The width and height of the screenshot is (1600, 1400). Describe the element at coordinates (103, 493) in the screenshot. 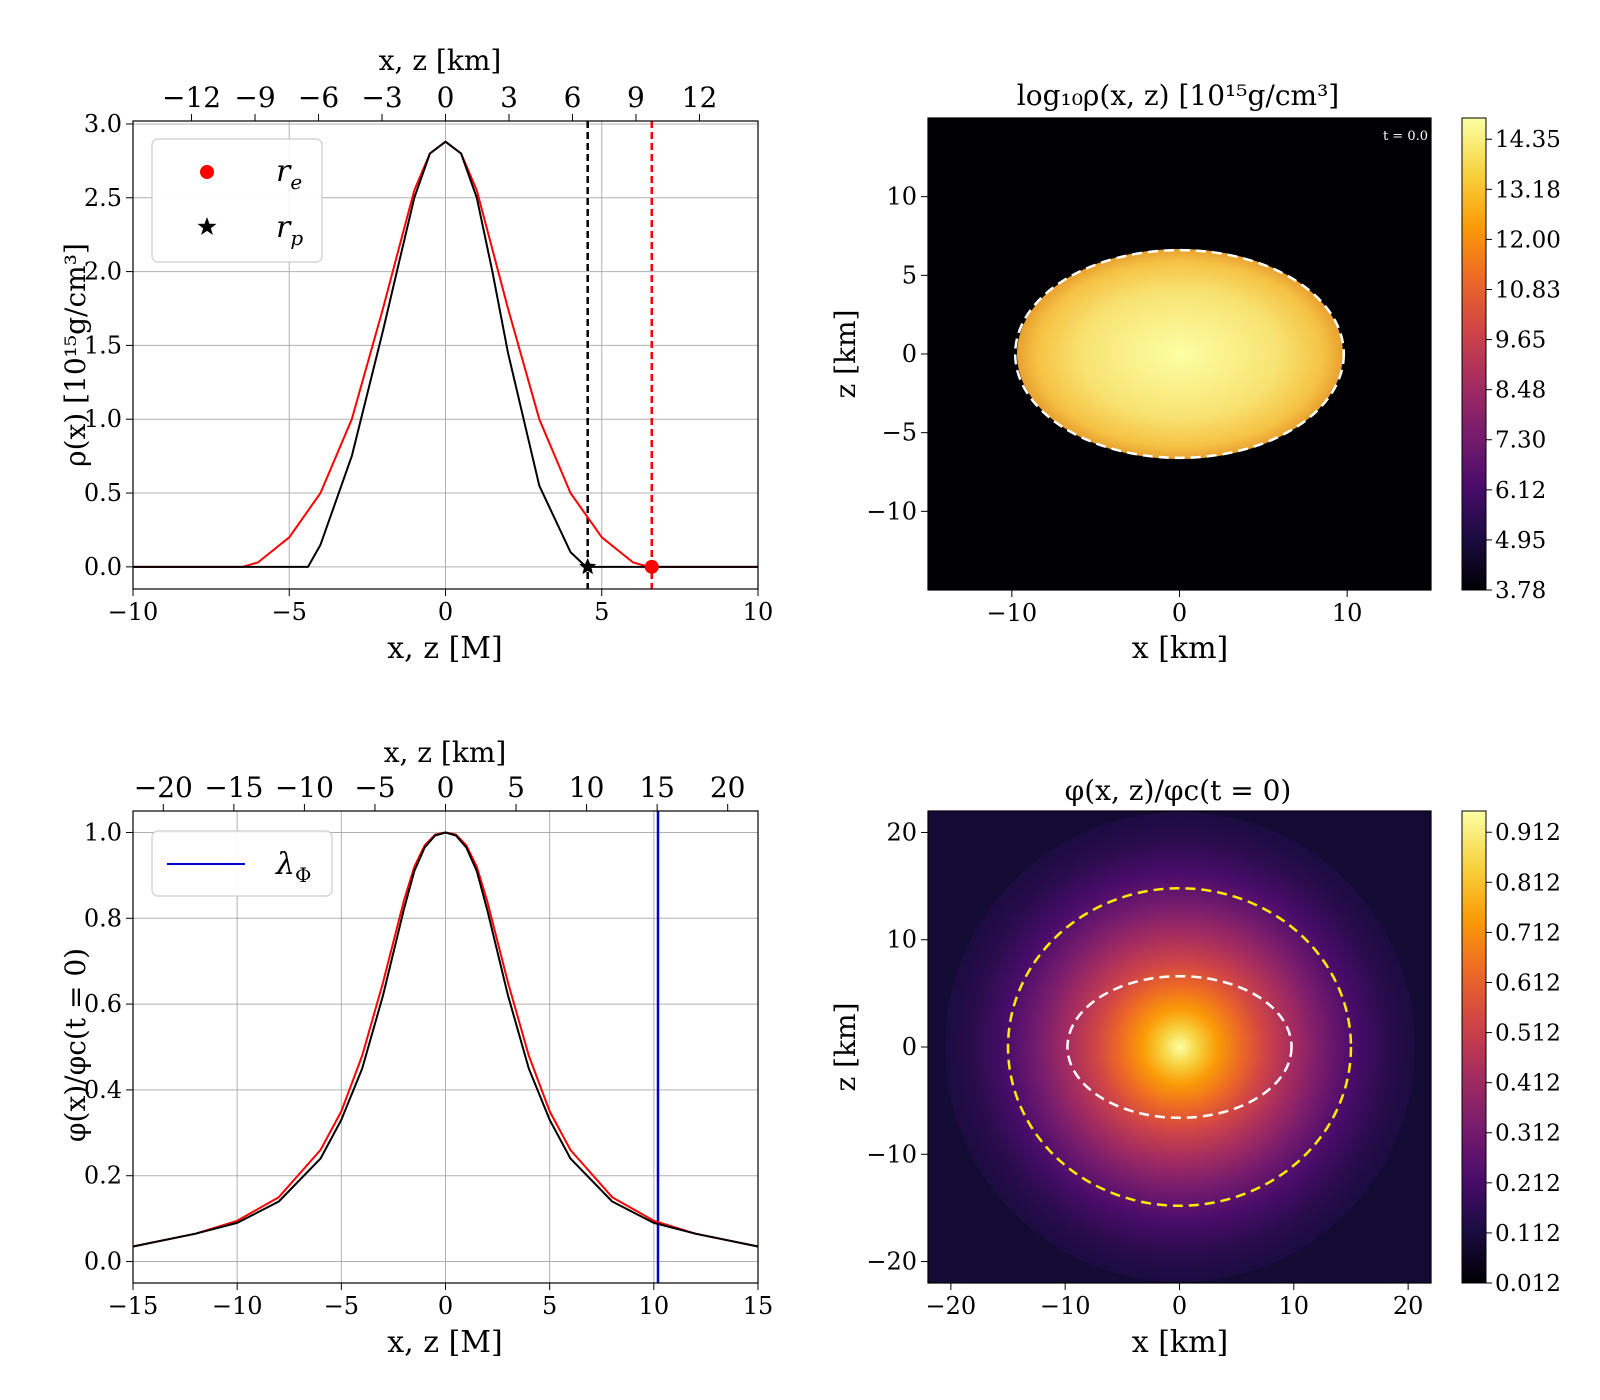

I see `y-tick-label: 0.5` at that location.